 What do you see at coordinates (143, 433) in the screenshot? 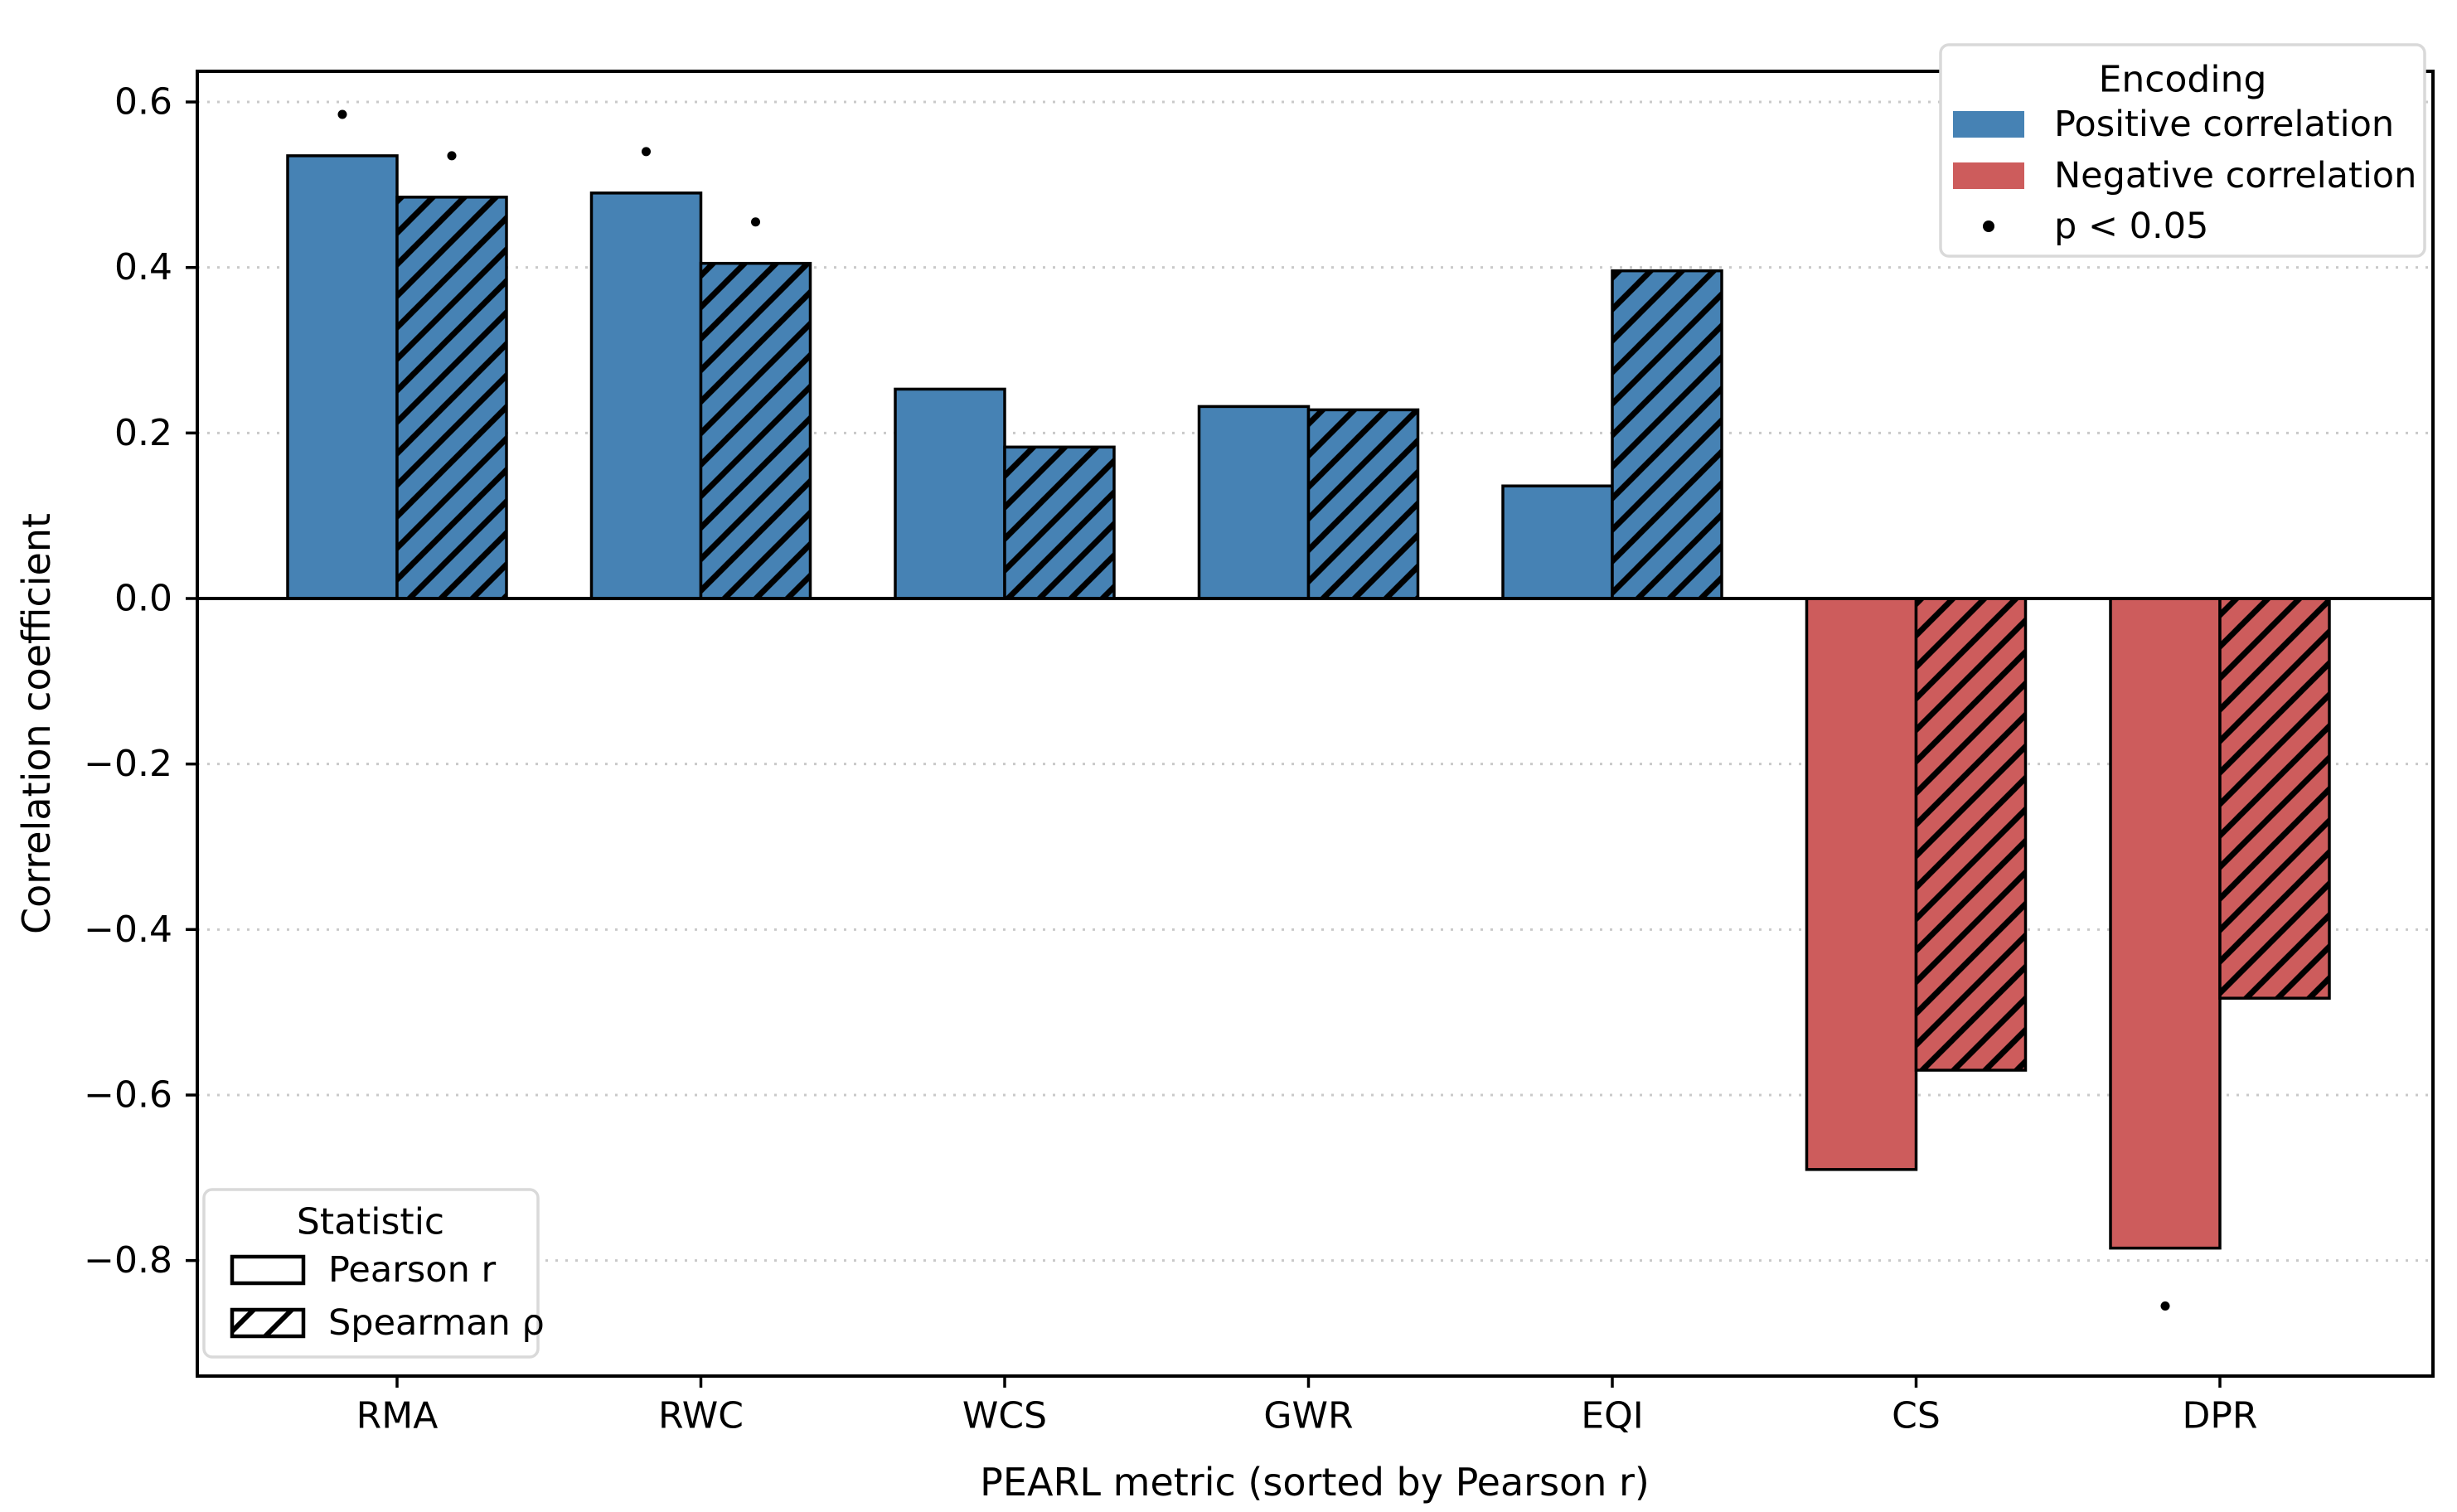
I see `y-tick-label-0.2: 0.2` at bounding box center [143, 433].